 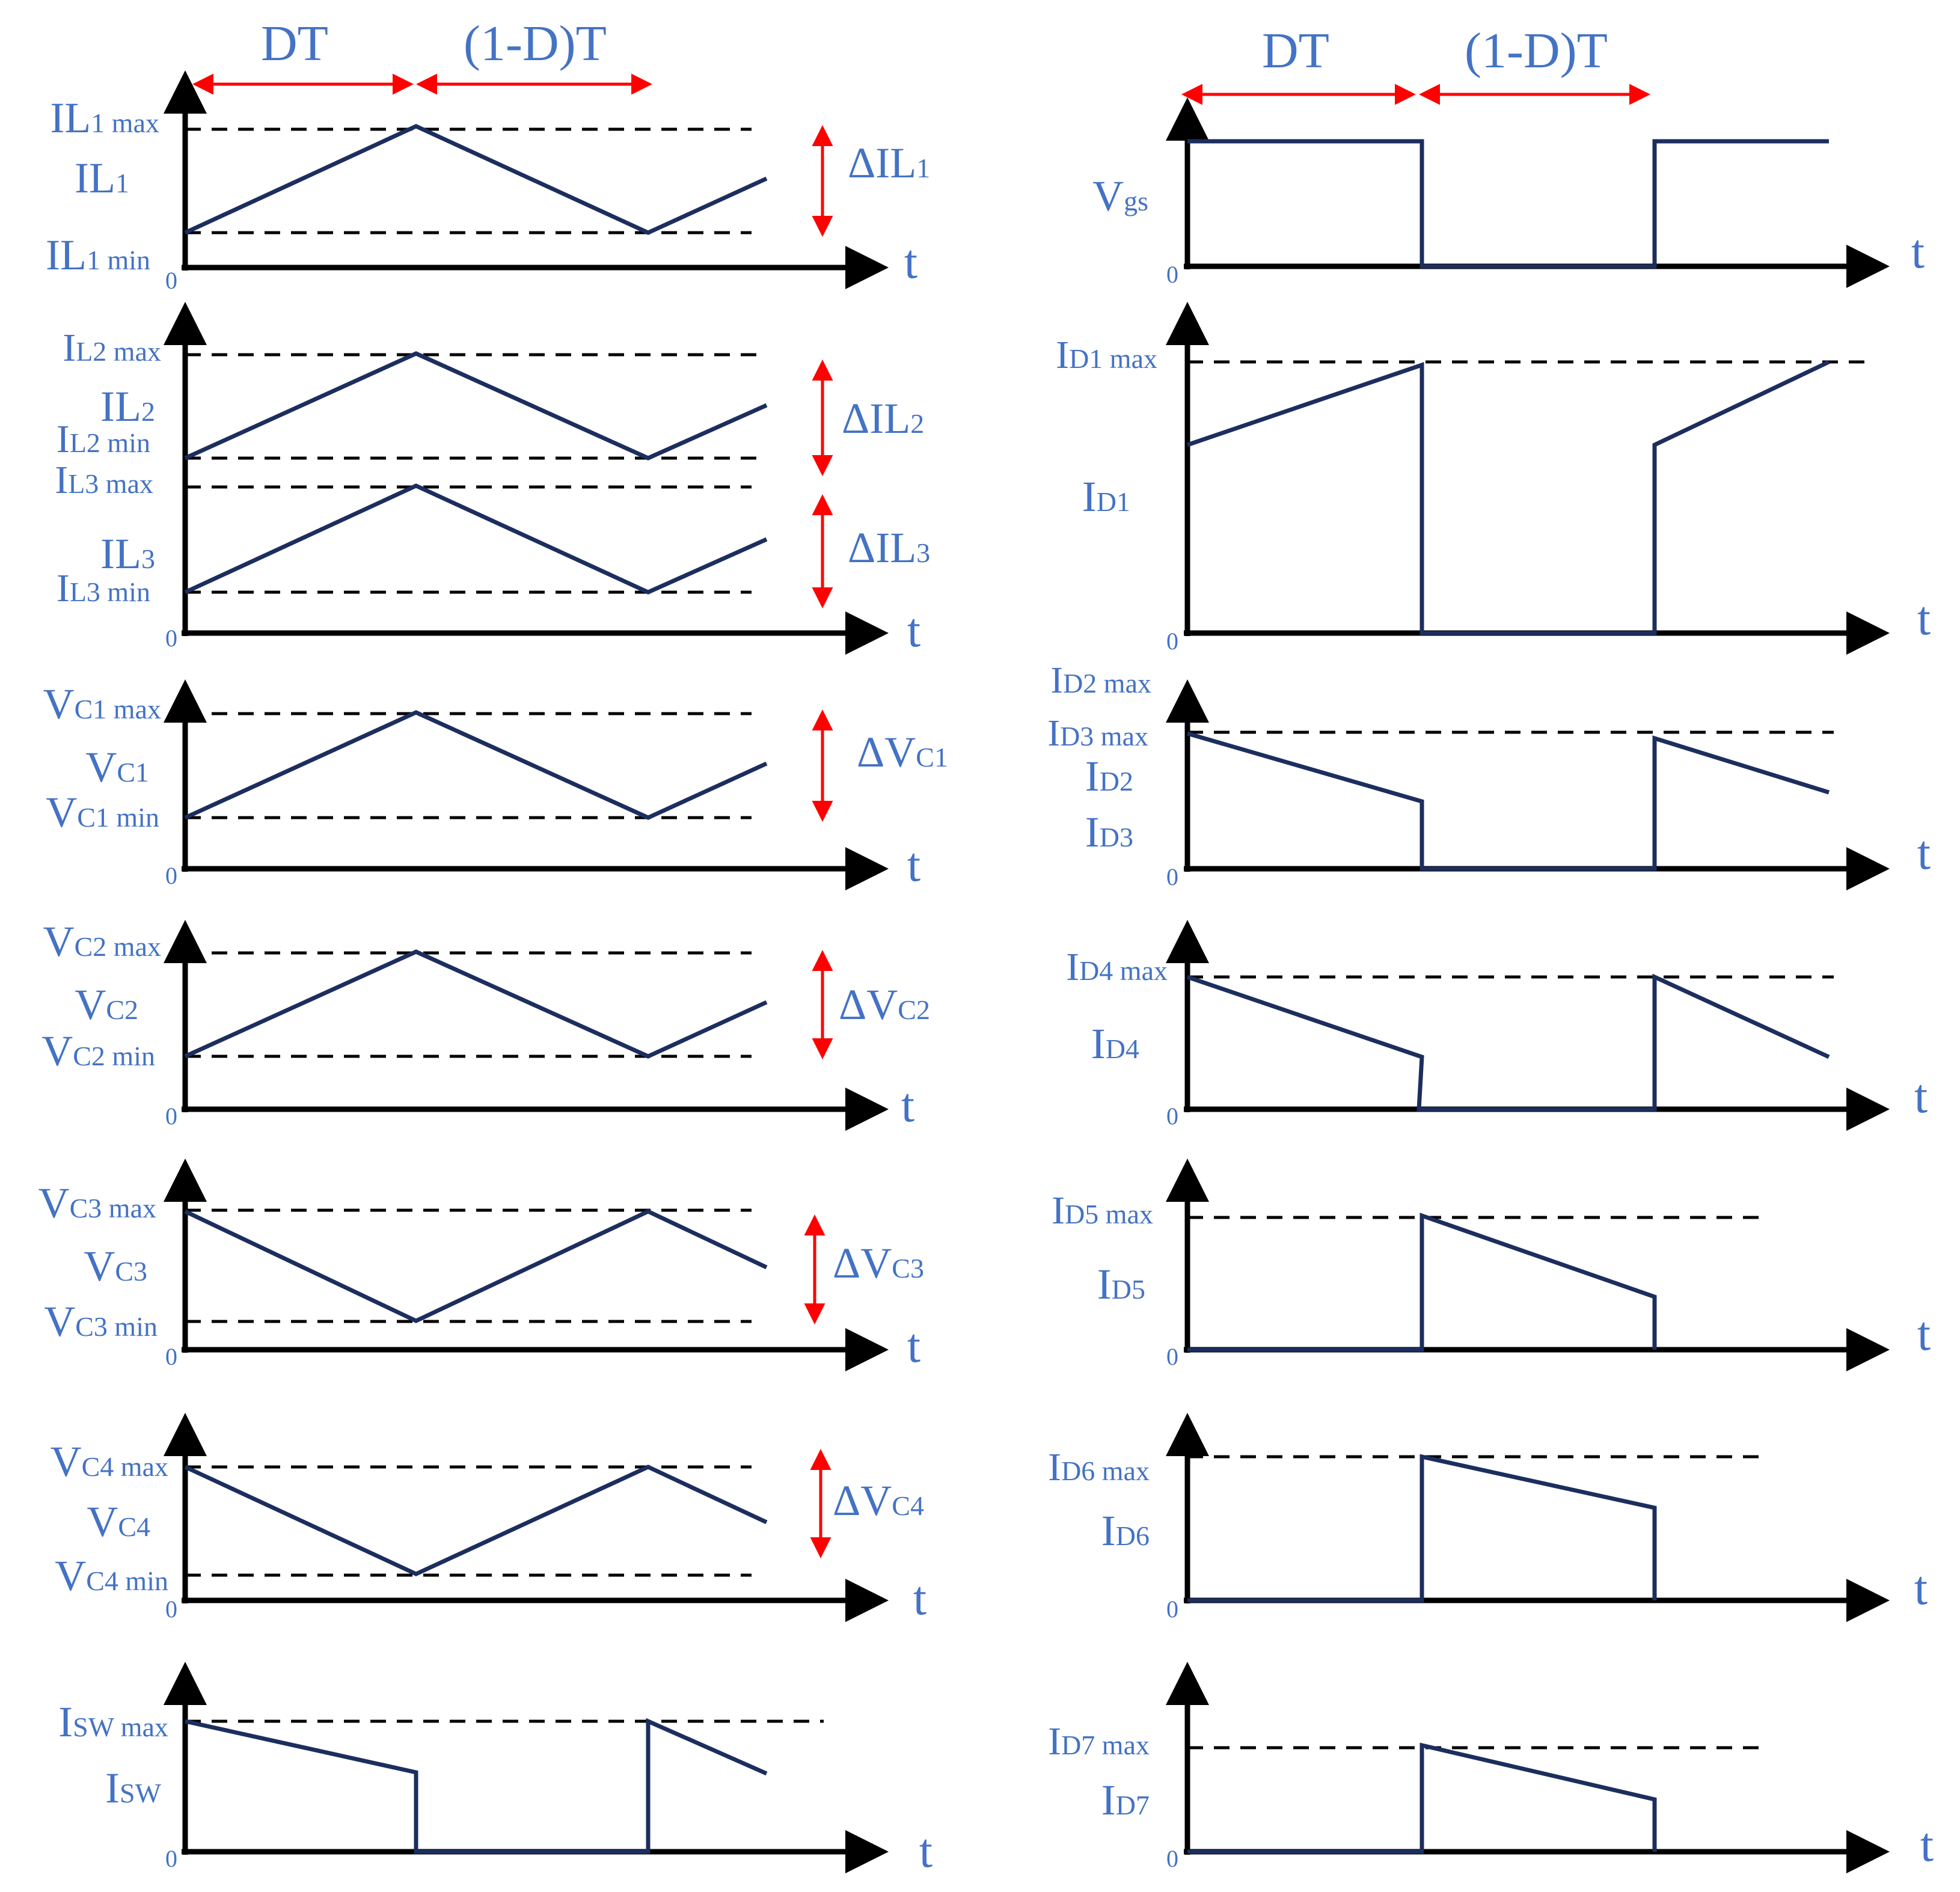 What do you see at coordinates (102, 704) in the screenshot?
I see `vc1-max-label: VC1 max` at bounding box center [102, 704].